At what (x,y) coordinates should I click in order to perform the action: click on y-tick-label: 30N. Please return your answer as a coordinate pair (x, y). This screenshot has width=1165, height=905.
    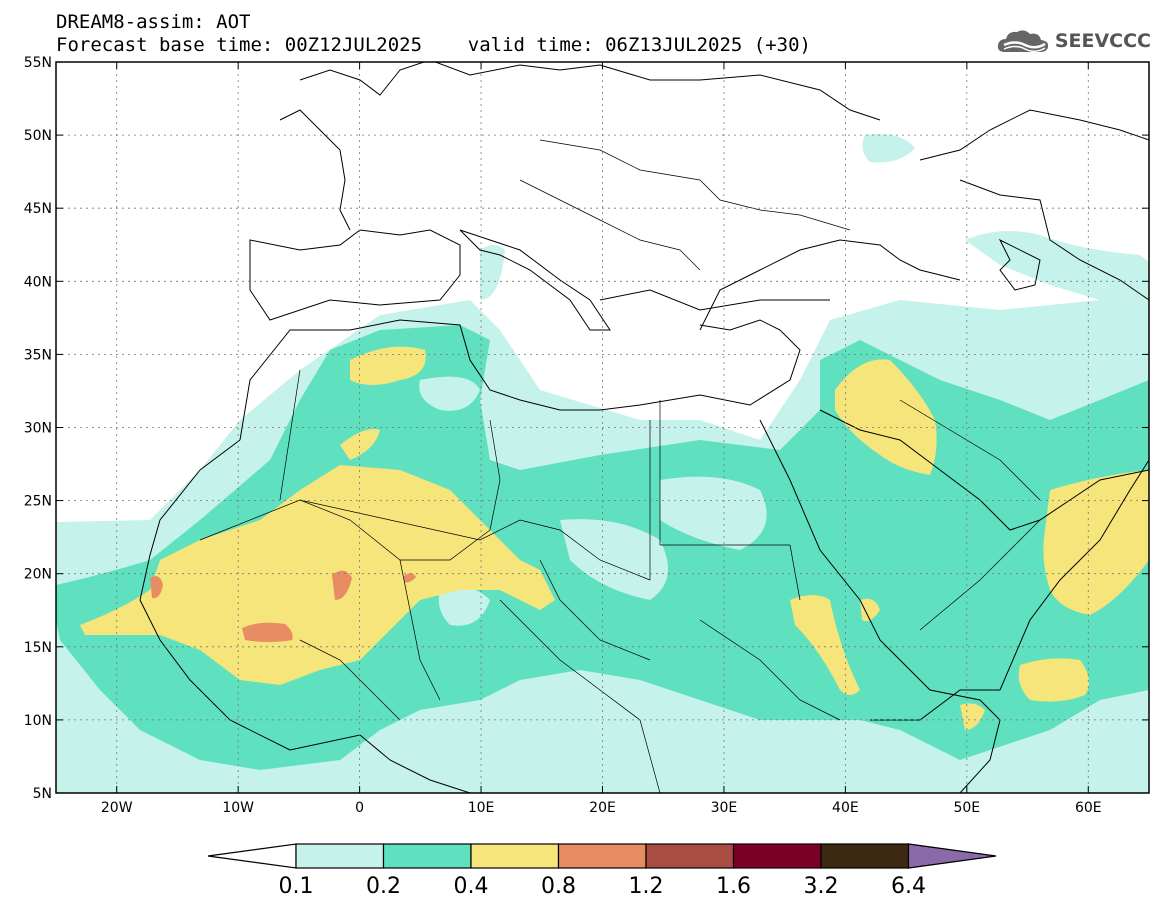
    Looking at the image, I should click on (38, 429).